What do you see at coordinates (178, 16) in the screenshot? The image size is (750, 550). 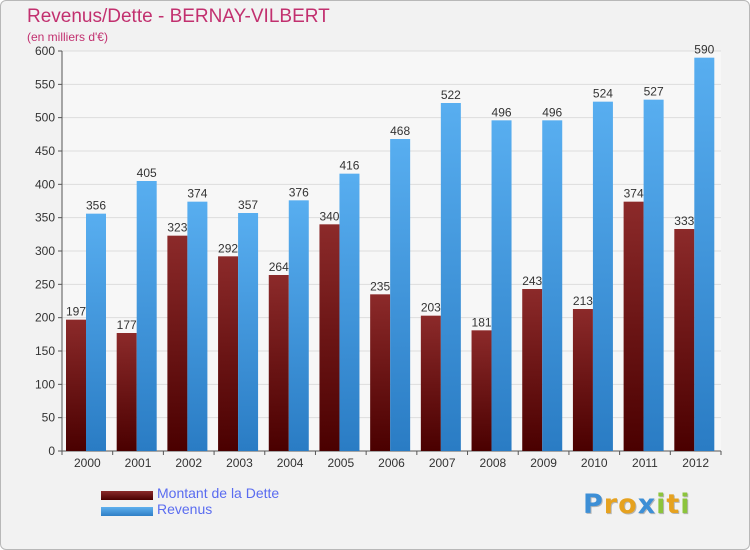 I see `chart-title: Revenus/Dette - BERNAY-VILBERT` at bounding box center [178, 16].